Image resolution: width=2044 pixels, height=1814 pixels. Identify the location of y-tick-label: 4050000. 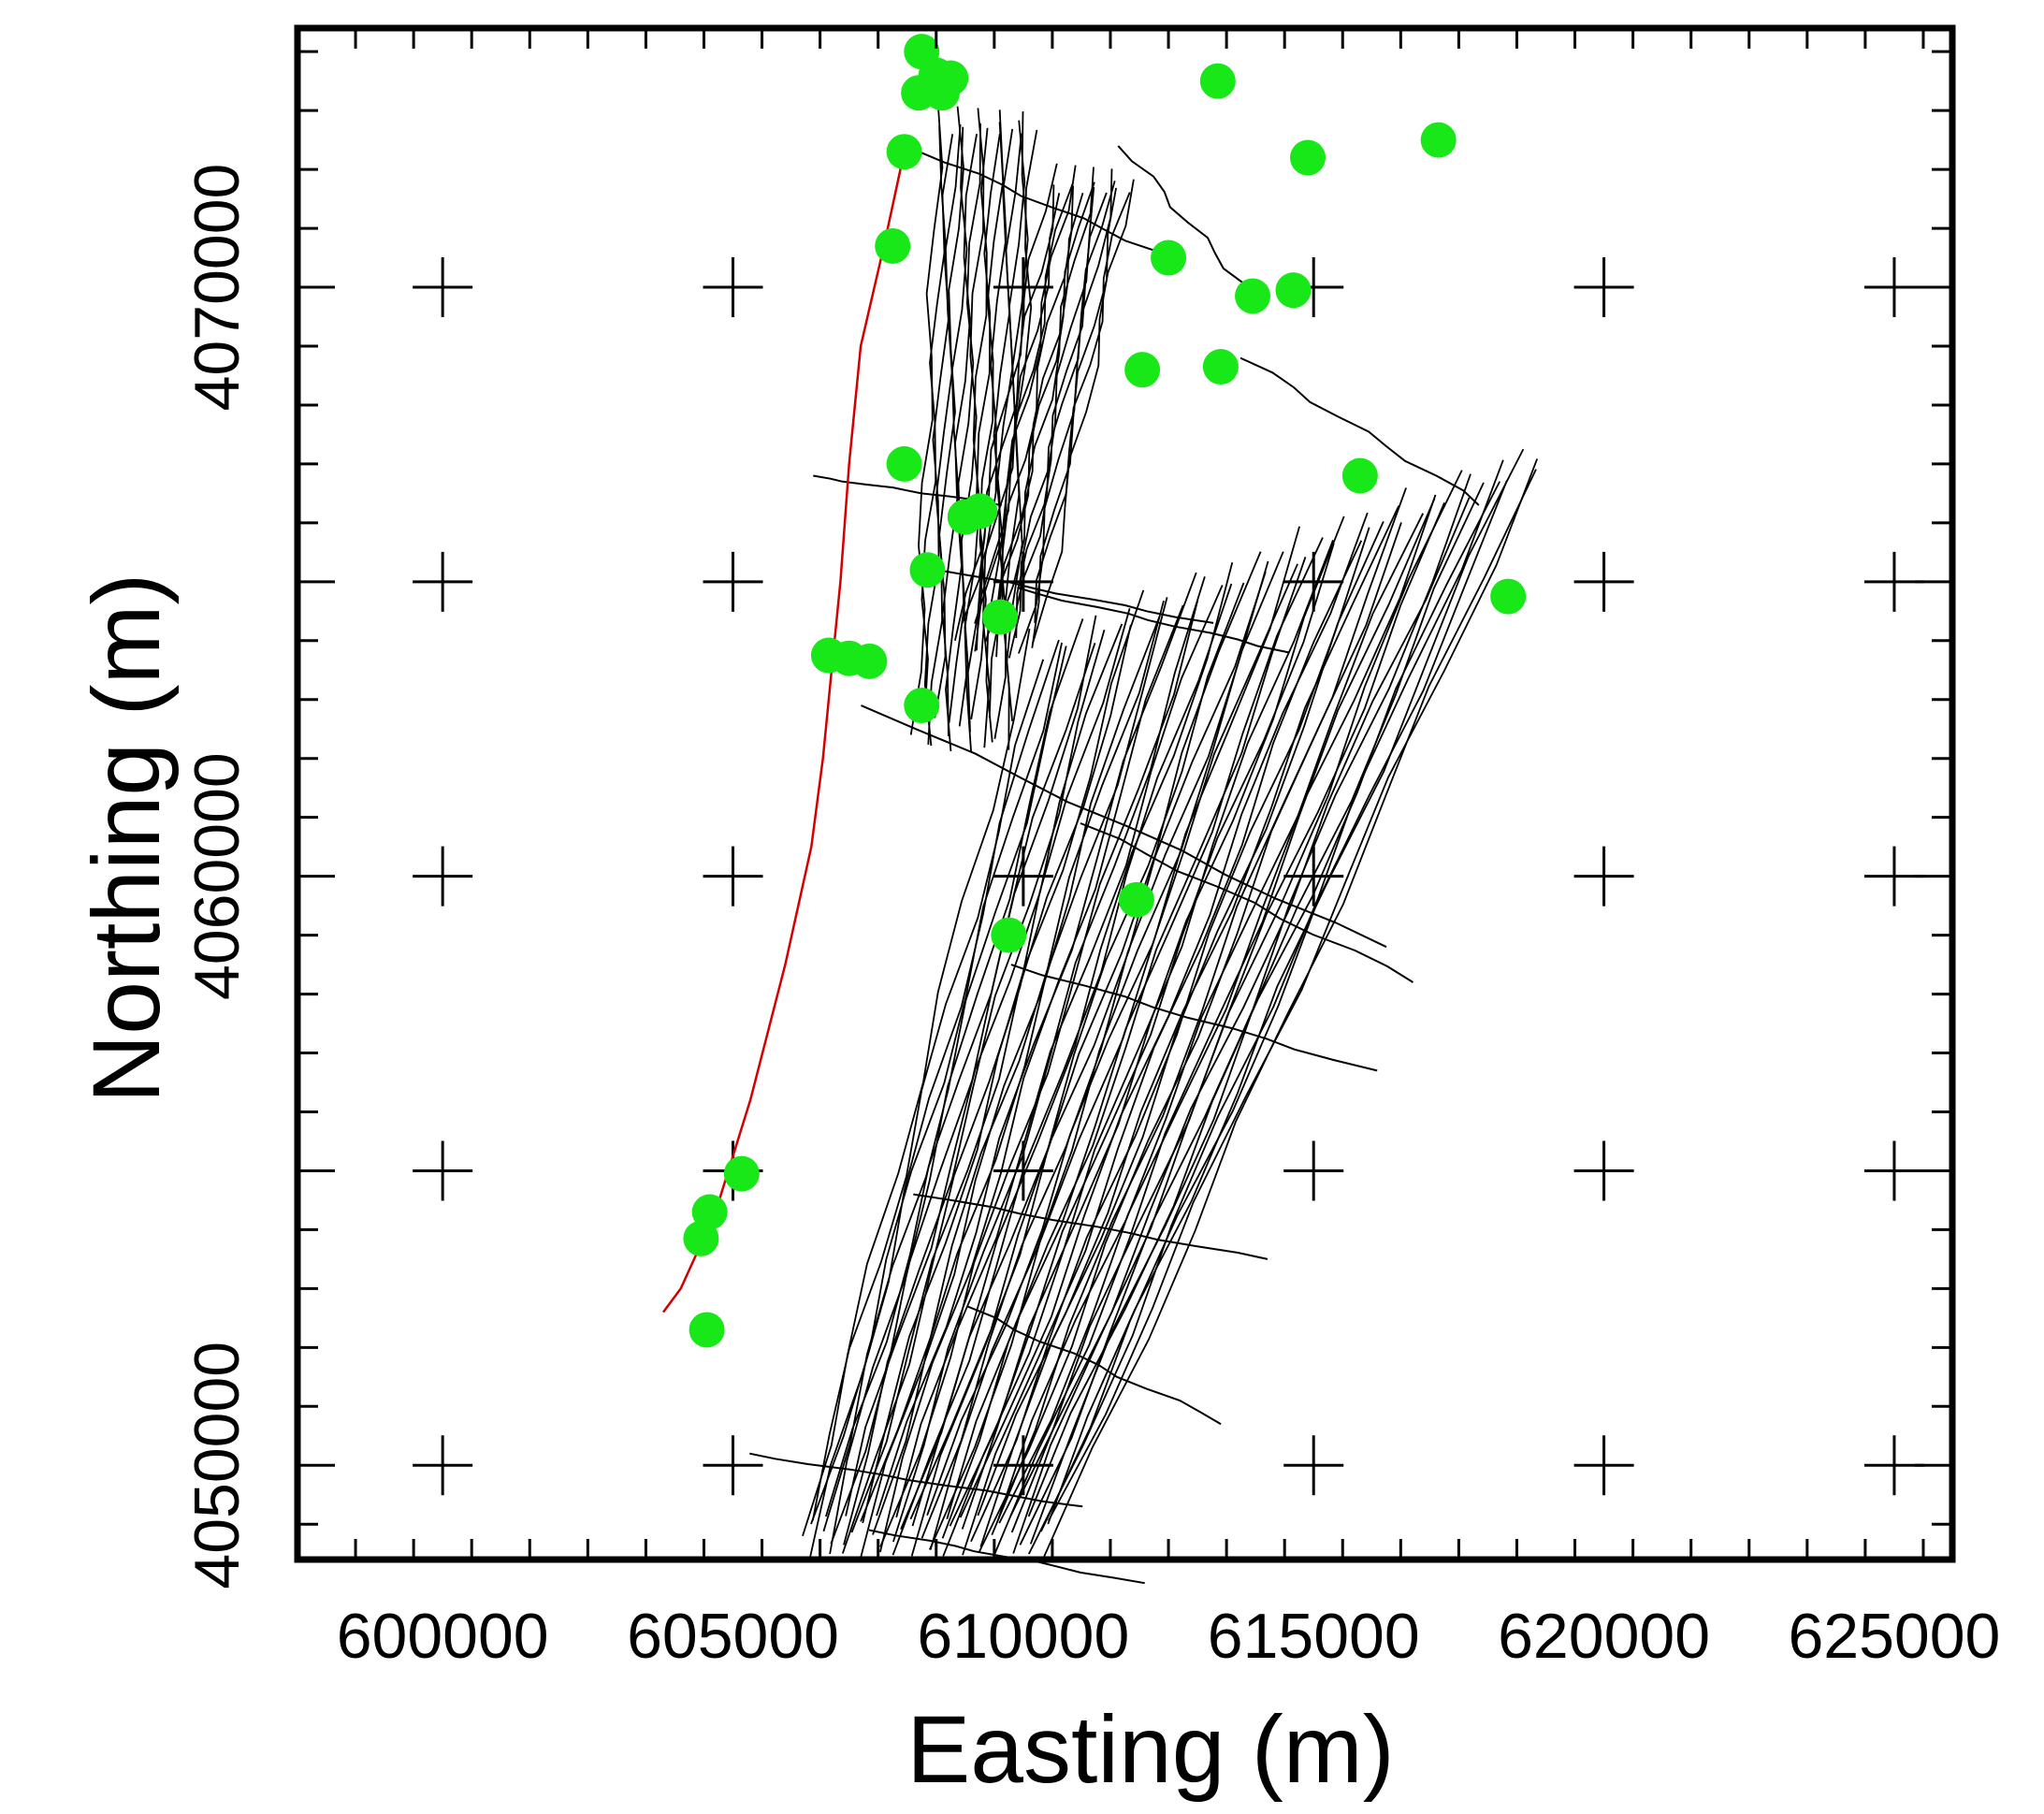
(217, 1465).